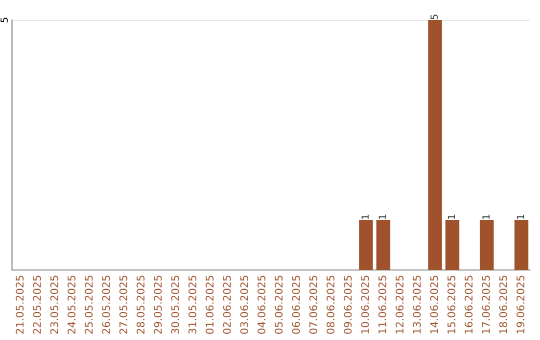 The image size is (540, 340). Describe the element at coordinates (106, 305) in the screenshot. I see `x-tick-label: 26.05.2025` at that location.